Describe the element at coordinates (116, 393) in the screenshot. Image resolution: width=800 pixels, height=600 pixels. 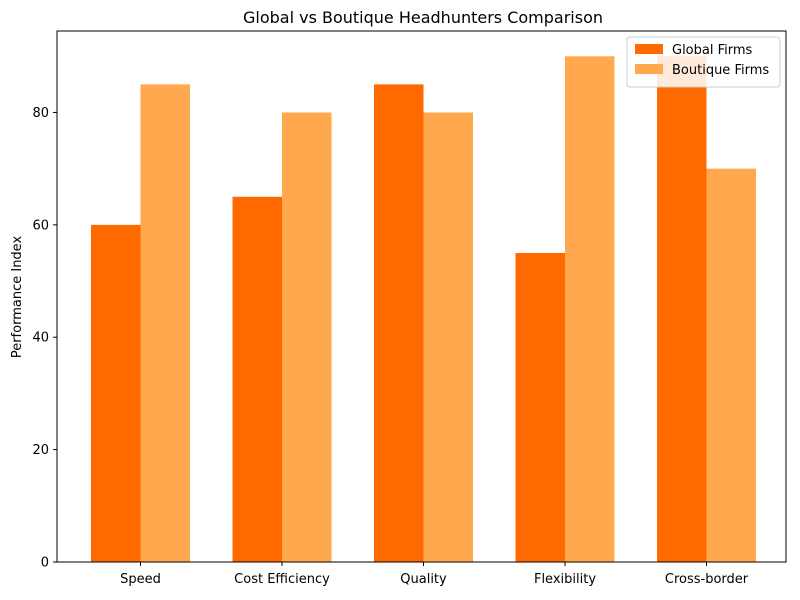
I see `bar-global-speed` at that location.